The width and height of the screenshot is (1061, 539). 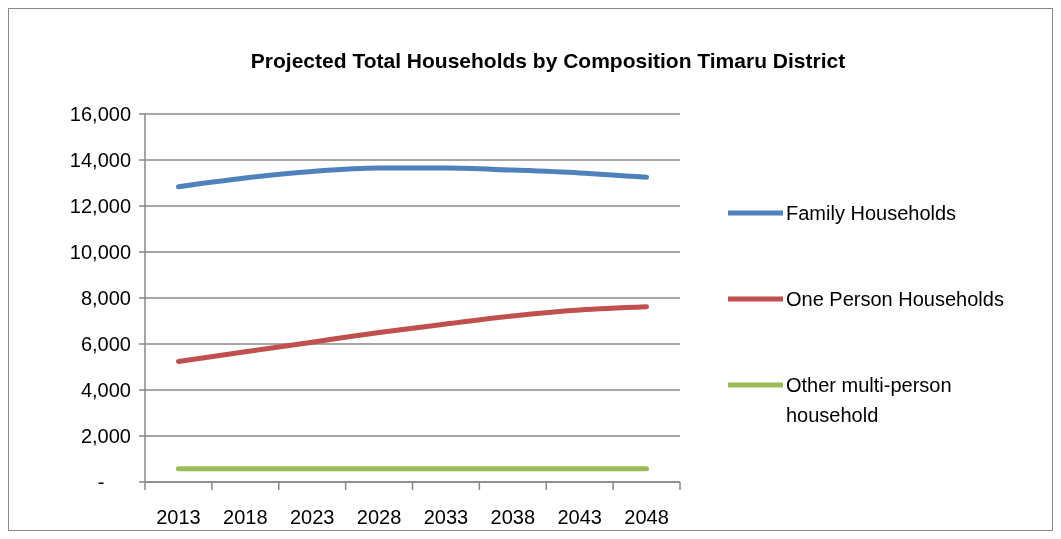 What do you see at coordinates (105, 344) in the screenshot?
I see `y-tick-label: 6,000` at bounding box center [105, 344].